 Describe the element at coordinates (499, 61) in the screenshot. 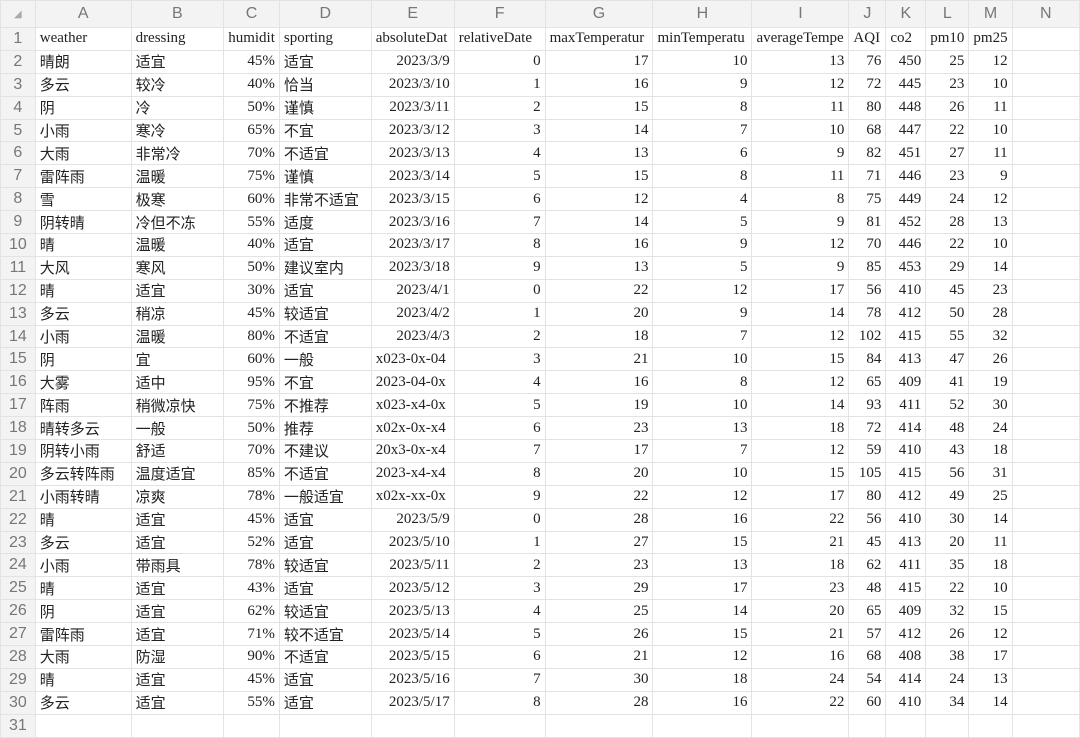

I see `cell-f2: 0` at that location.